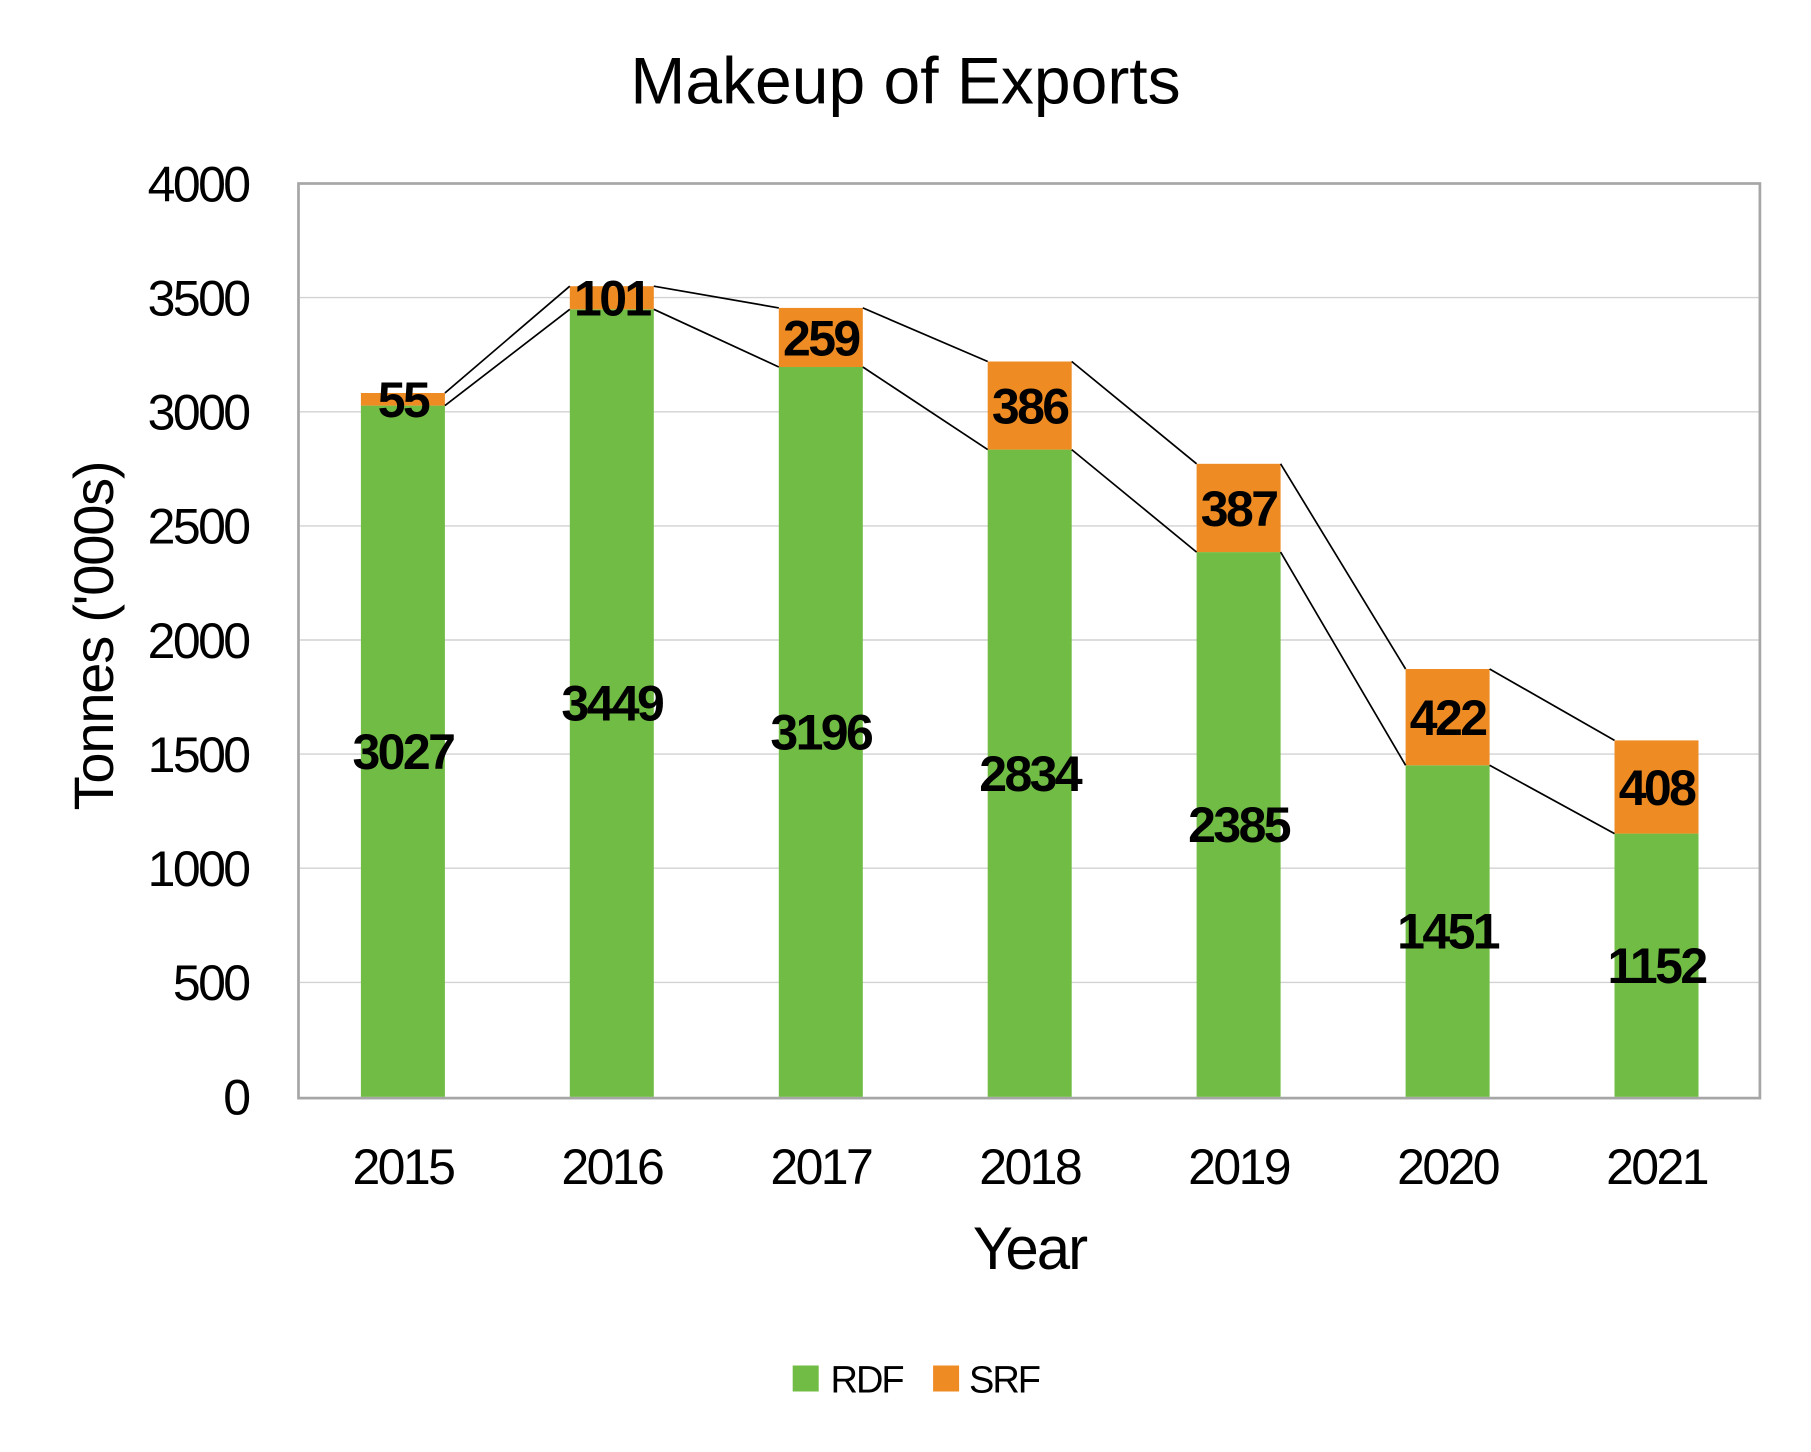 The height and width of the screenshot is (1452, 1811). Describe the element at coordinates (403, 752) in the screenshot. I see `svg-text: 3027` at that location.